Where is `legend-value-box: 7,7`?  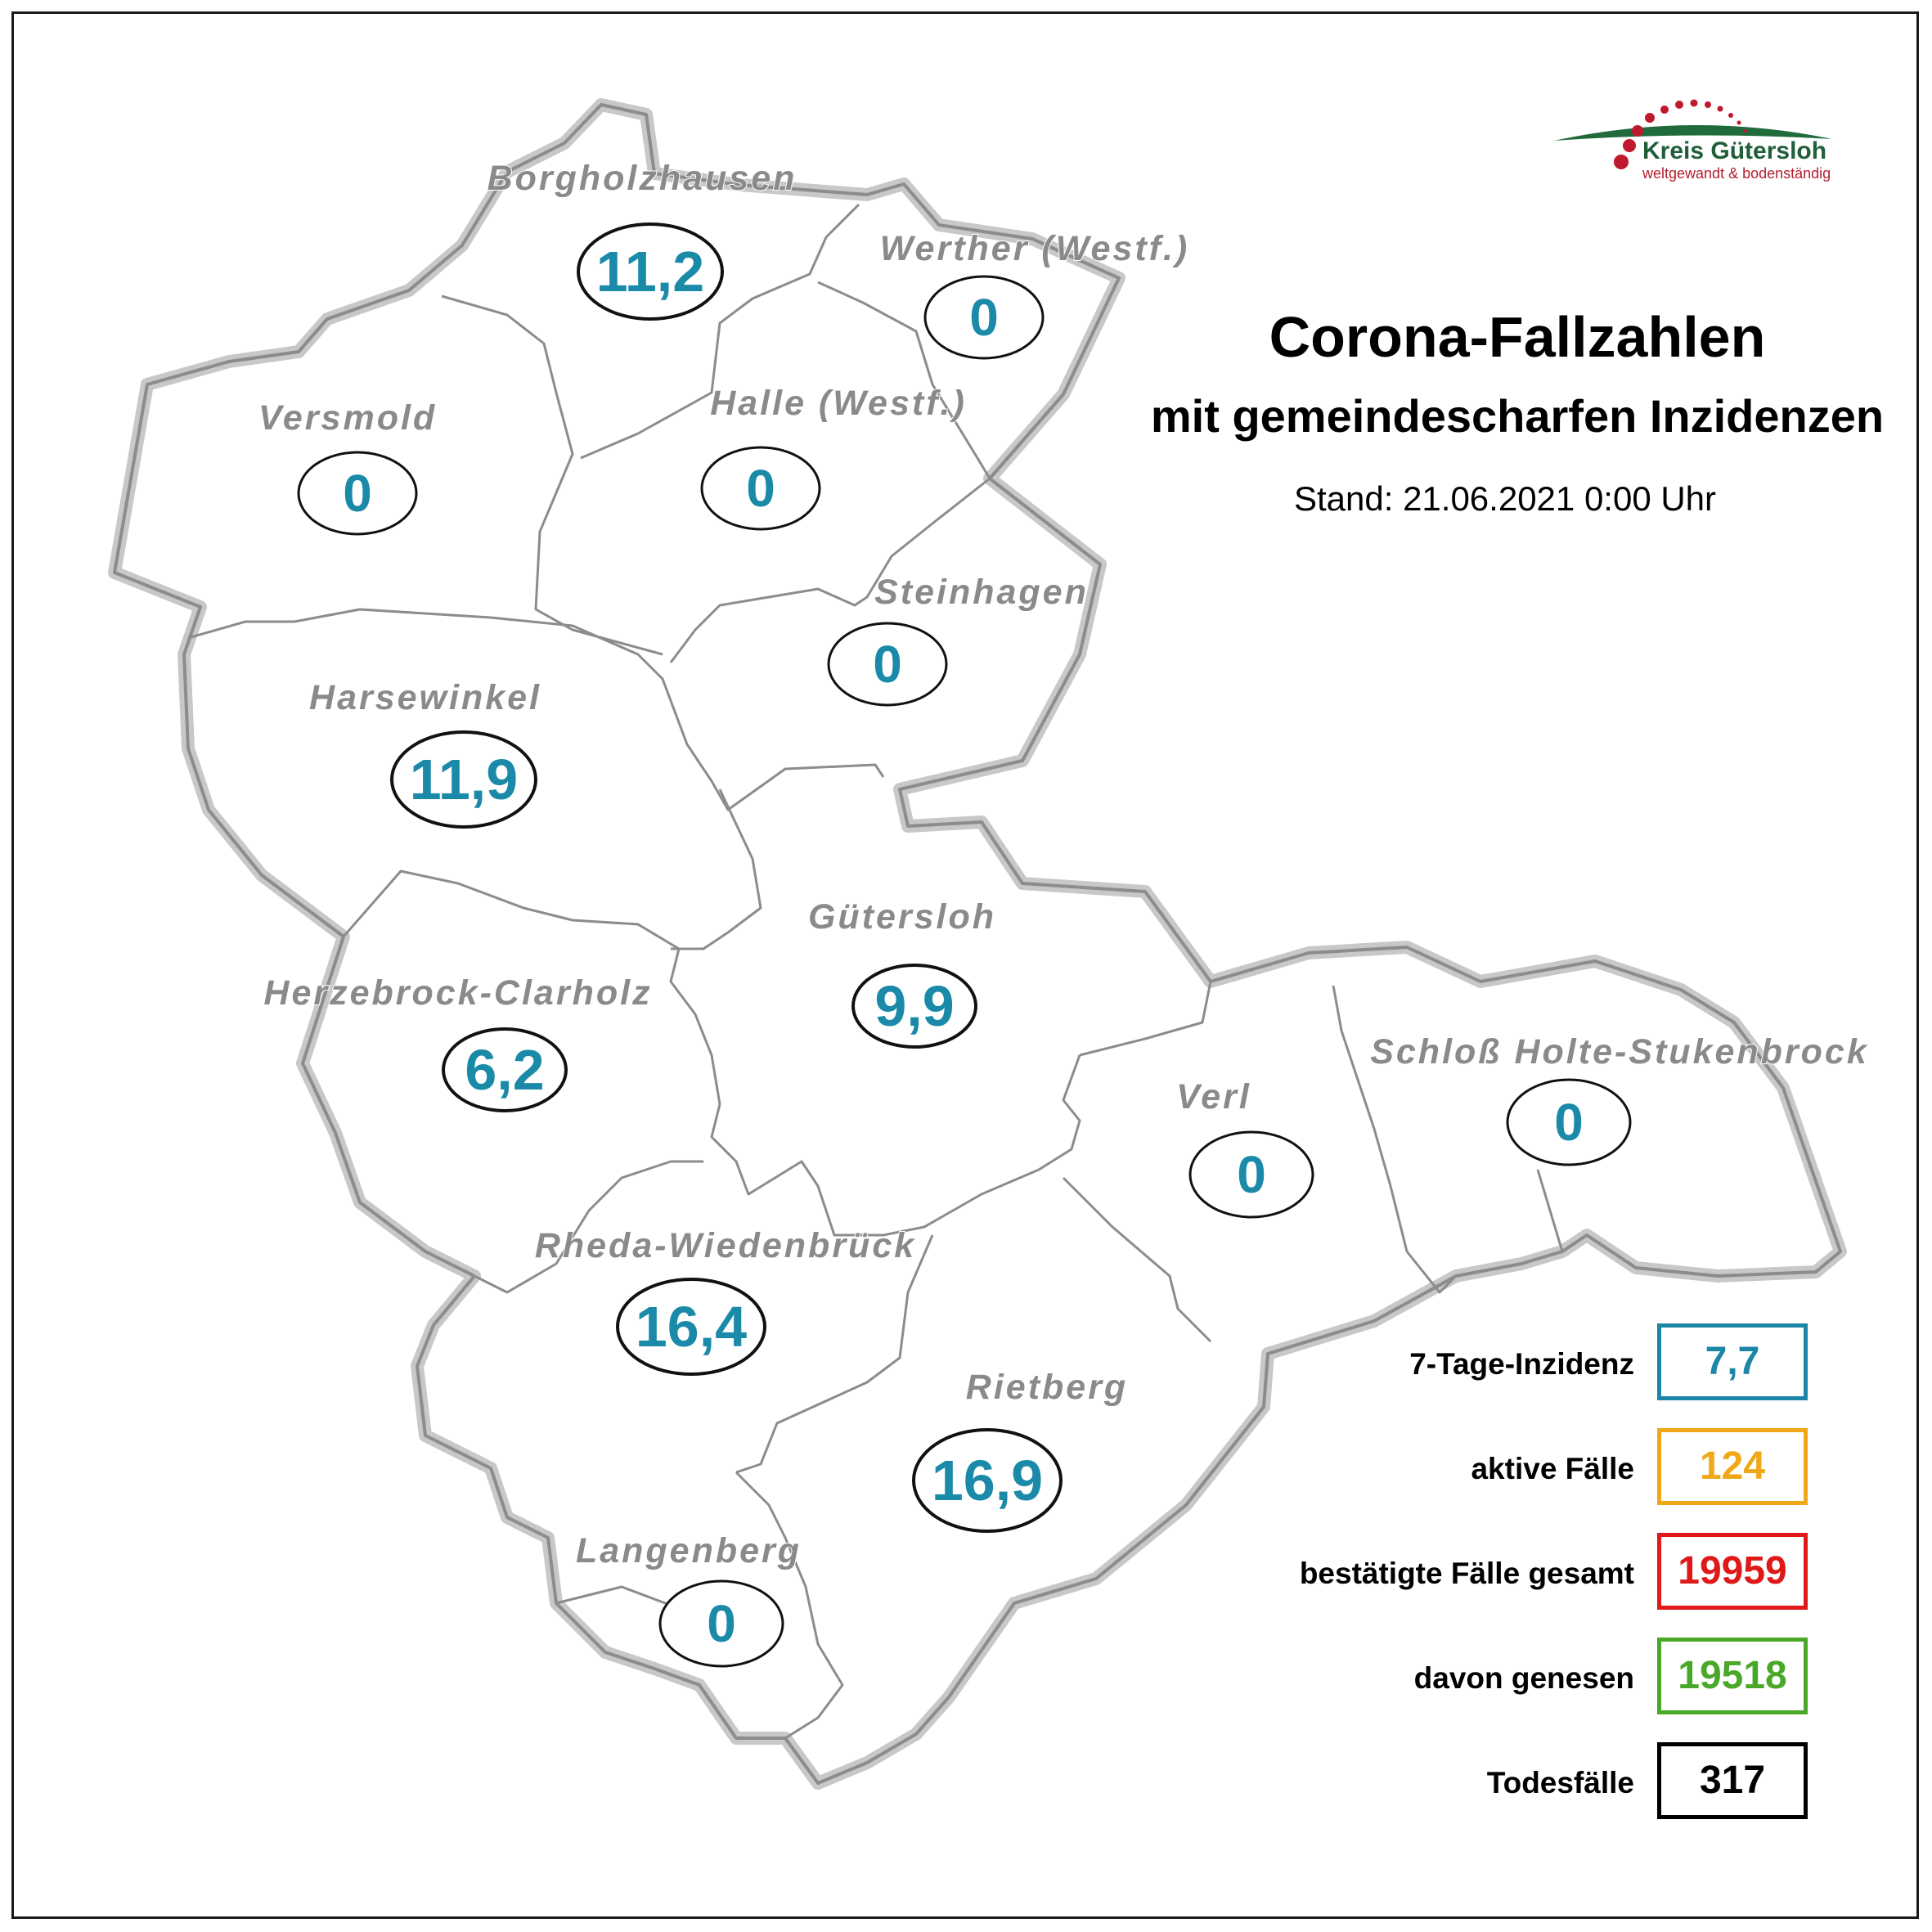
legend-value-box: 7,7 is located at coordinates (1732, 1362).